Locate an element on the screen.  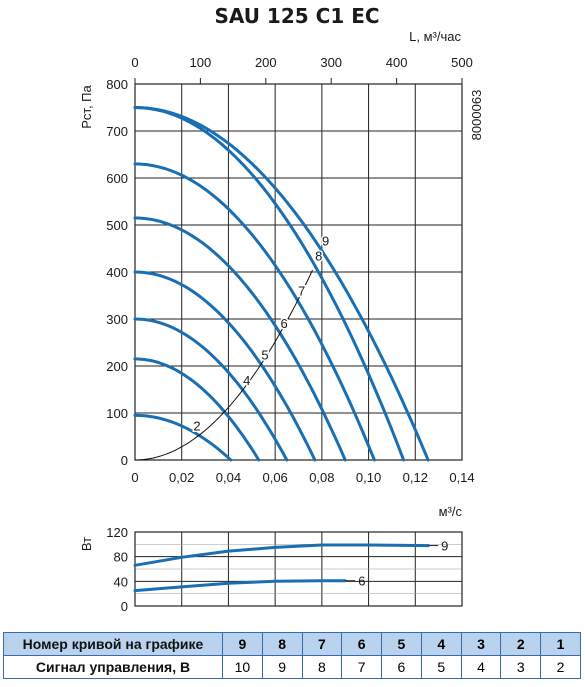
x-axis-label: м³/с is located at coordinates (451, 511).